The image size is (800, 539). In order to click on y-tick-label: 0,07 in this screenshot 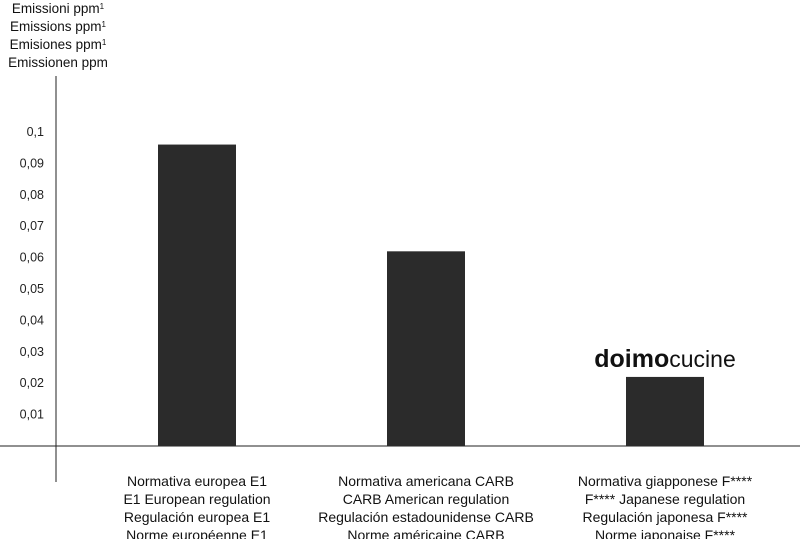, I will do `click(32, 226)`.